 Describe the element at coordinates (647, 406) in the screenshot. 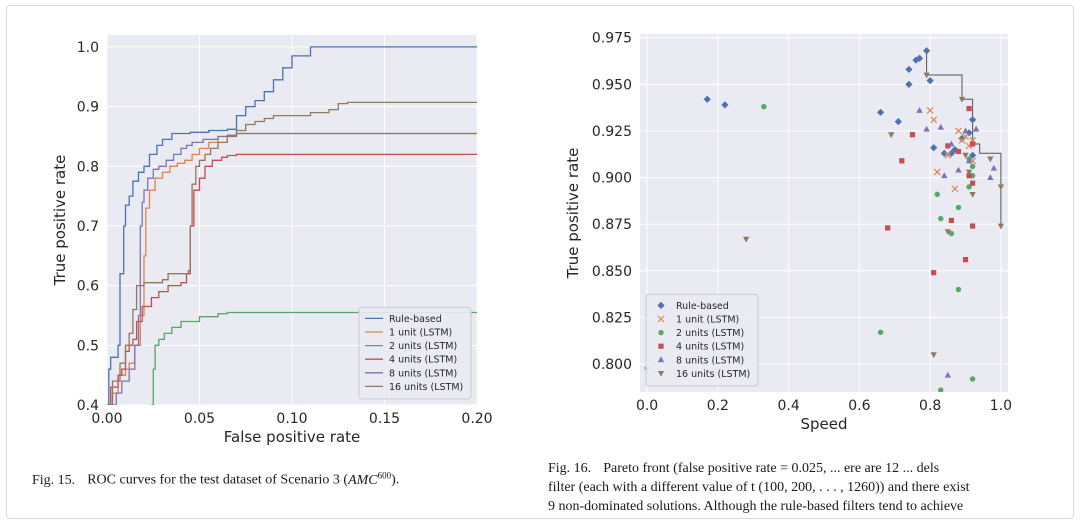

I see `pareto-xtick-label: 0.0` at that location.